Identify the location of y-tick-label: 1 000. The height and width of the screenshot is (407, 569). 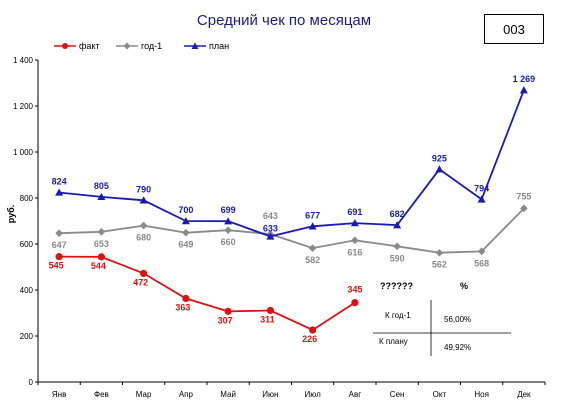
(23, 152).